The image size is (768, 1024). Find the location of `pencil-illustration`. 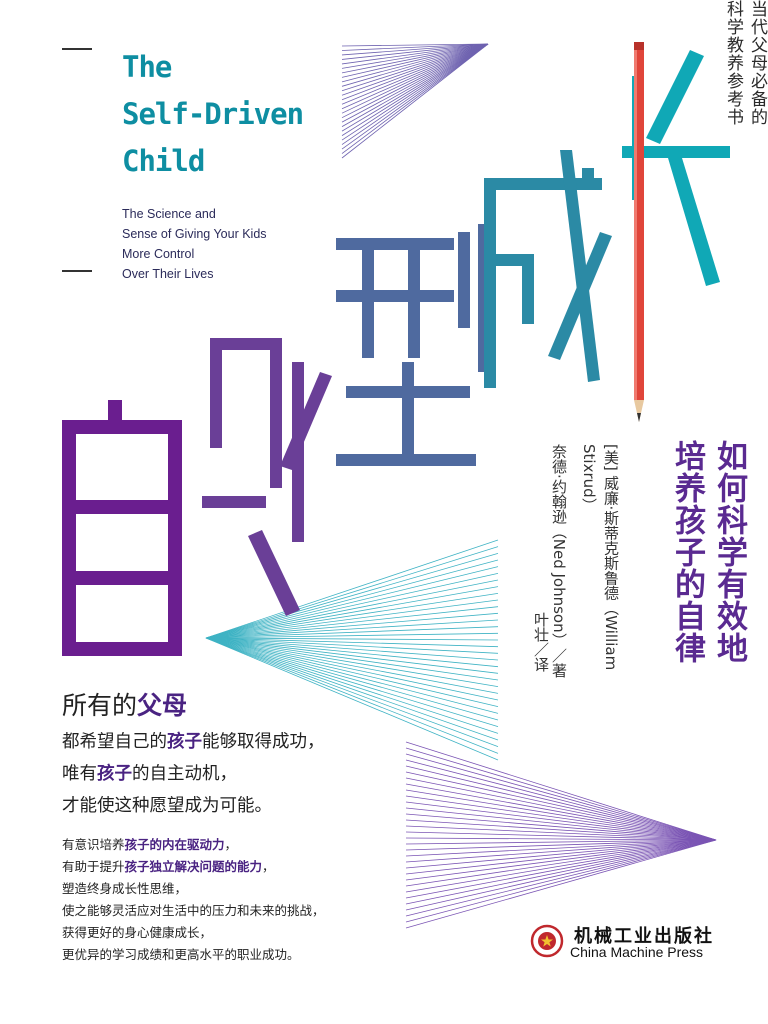

pencil-illustration is located at coordinates (639, 232).